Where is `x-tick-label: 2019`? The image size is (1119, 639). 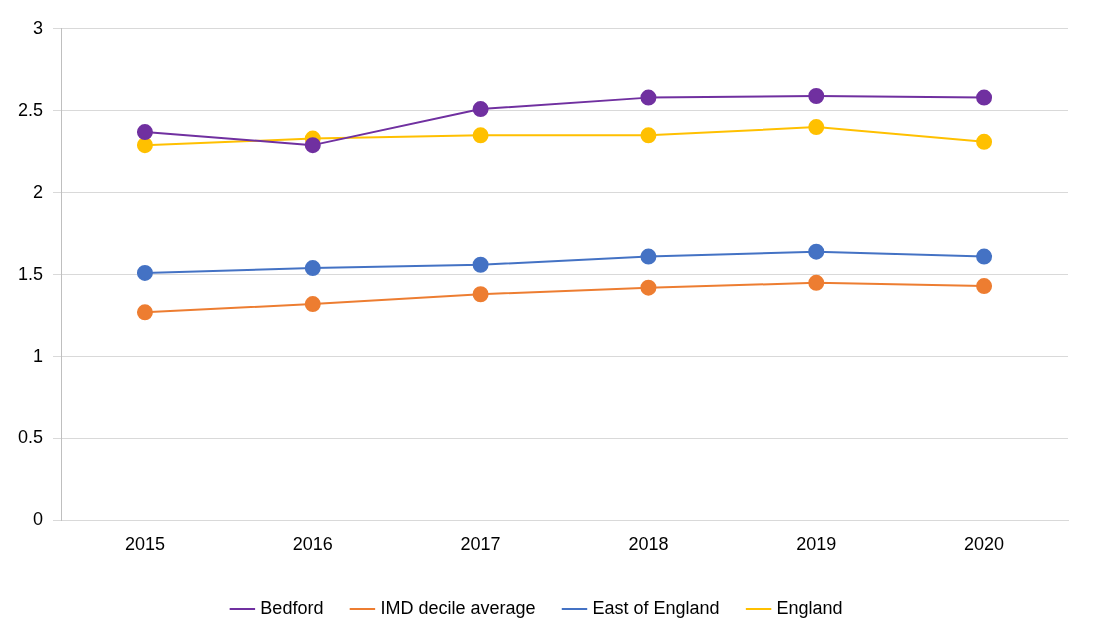
x-tick-label: 2019 is located at coordinates (816, 544).